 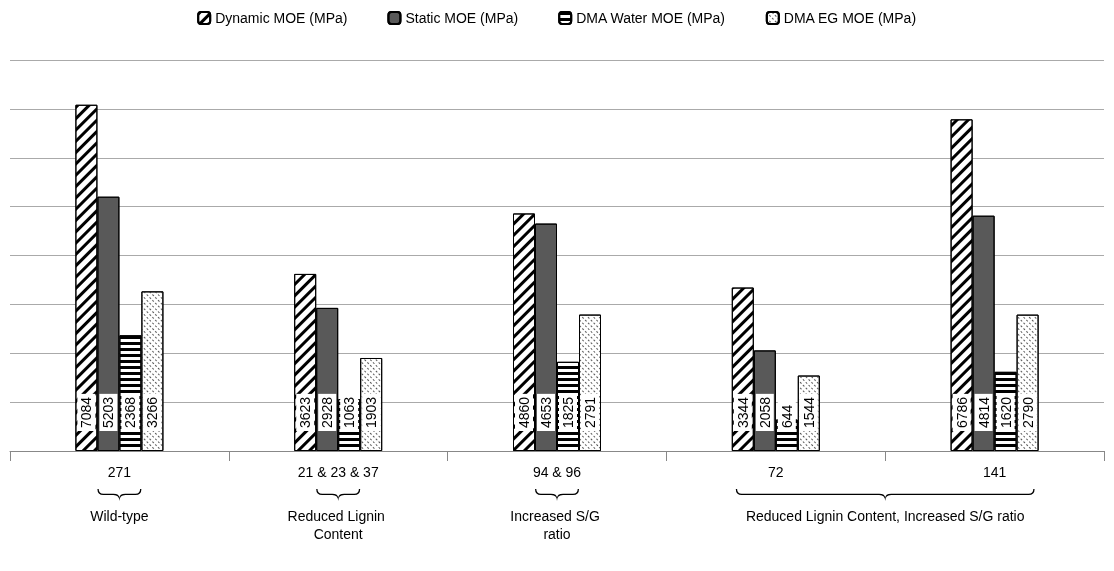 What do you see at coordinates (108, 412) in the screenshot?
I see `data-label: 5203` at bounding box center [108, 412].